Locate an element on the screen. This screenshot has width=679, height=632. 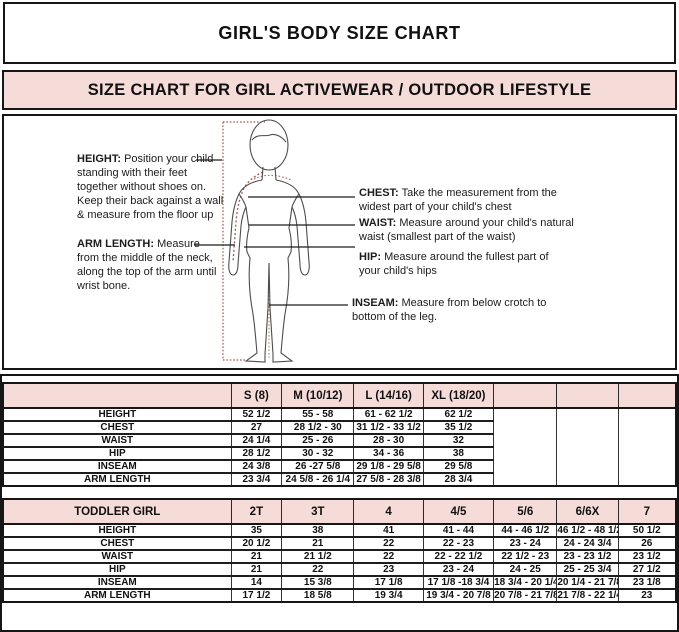
size-cell: 22 1/2 - 23 is located at coordinates (525, 556).